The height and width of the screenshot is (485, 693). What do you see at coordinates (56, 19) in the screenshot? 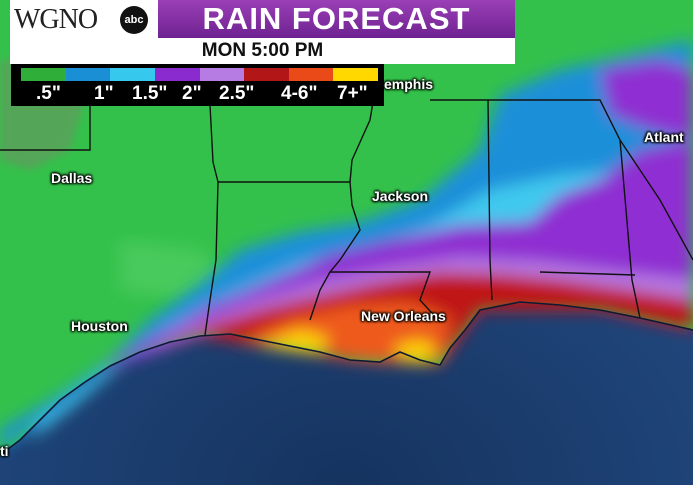
I see `station-logo-text: WGNO` at bounding box center [56, 19].